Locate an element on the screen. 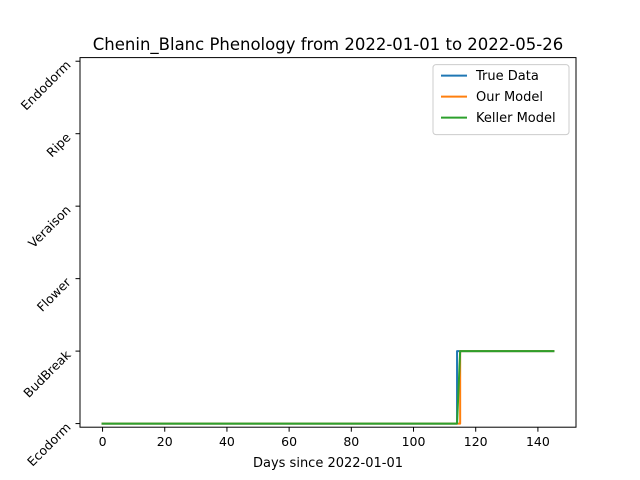  legend-label-3: Keller Model is located at coordinates (516, 118).